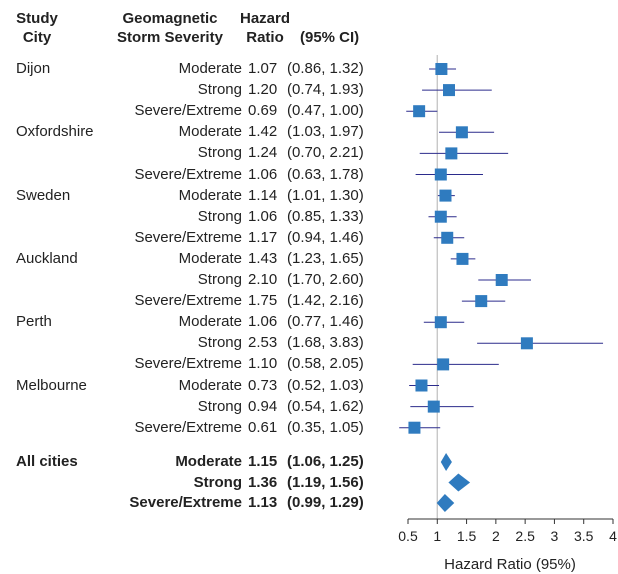  I want to click on hazard-ratio-value: 0.94, so click(263, 406).